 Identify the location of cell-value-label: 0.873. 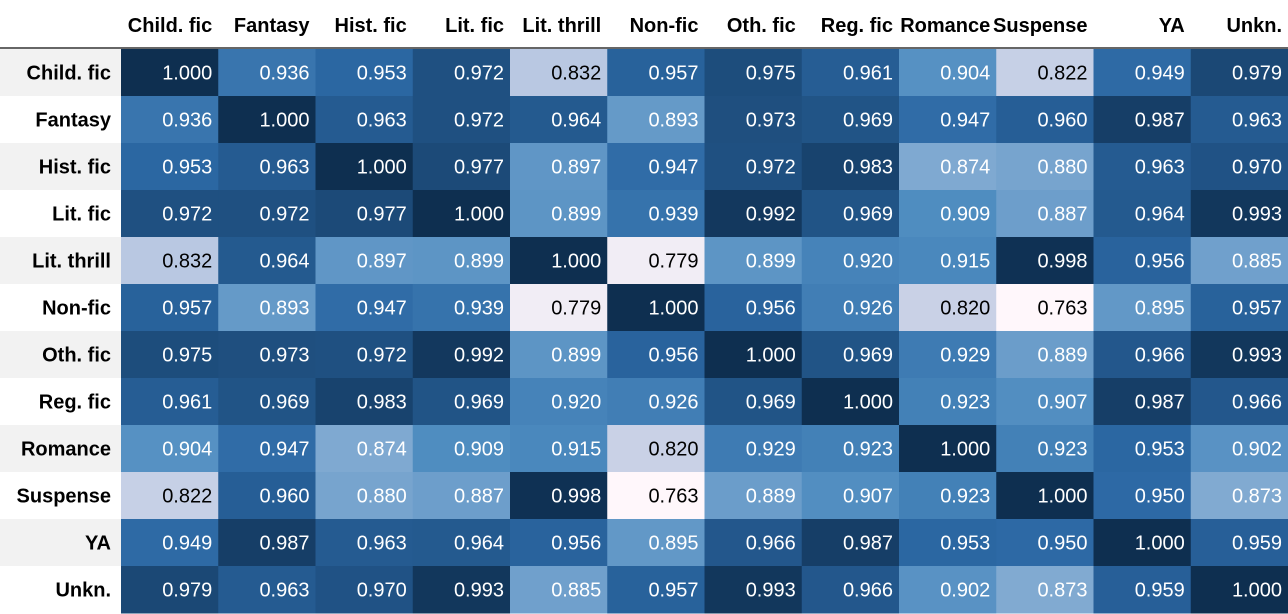
(1257, 497).